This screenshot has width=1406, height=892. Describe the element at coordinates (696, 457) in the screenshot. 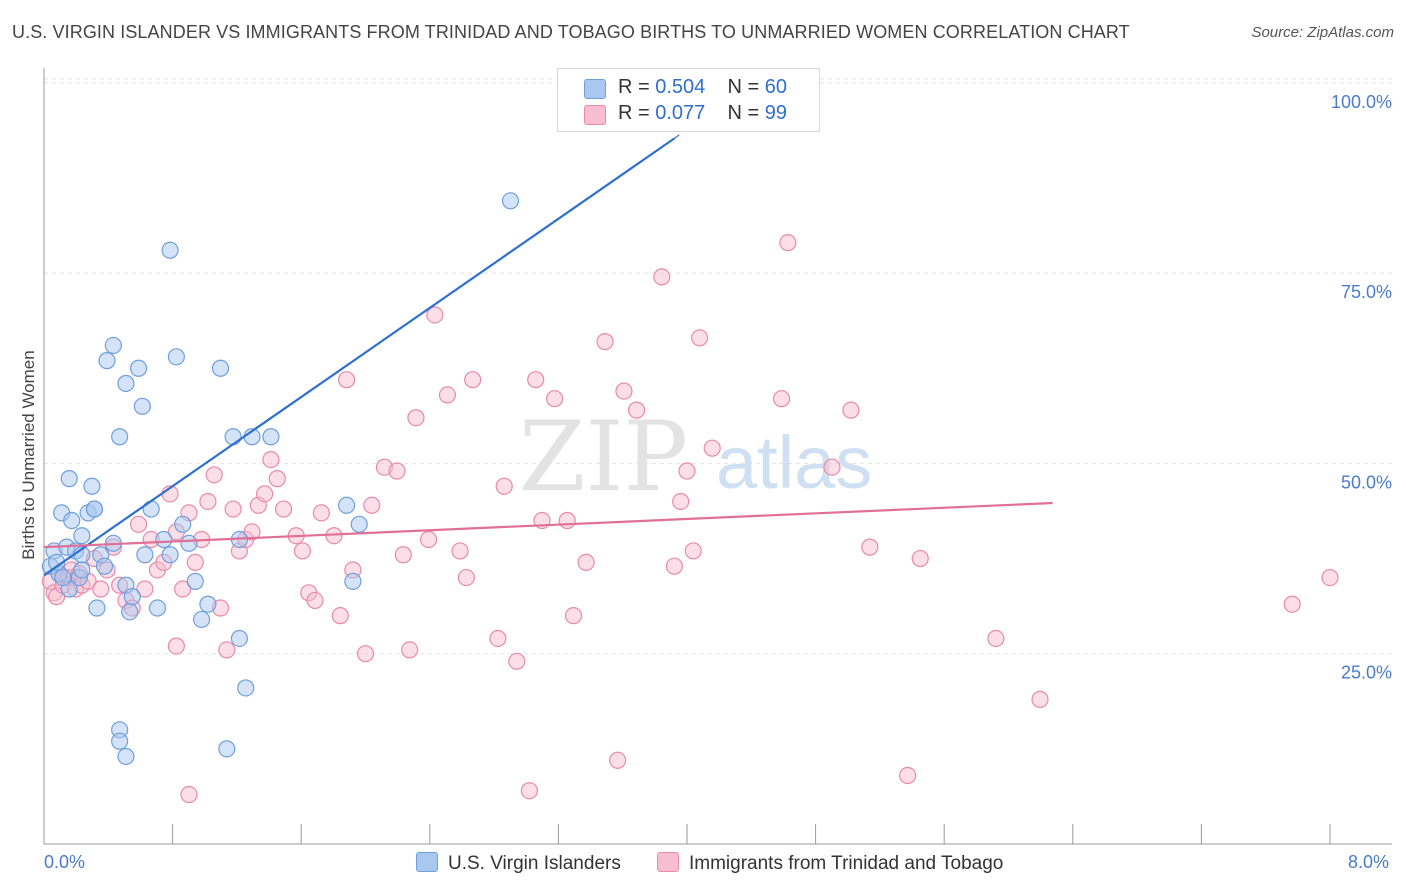

I see `watermark: ZIP atlas` at that location.